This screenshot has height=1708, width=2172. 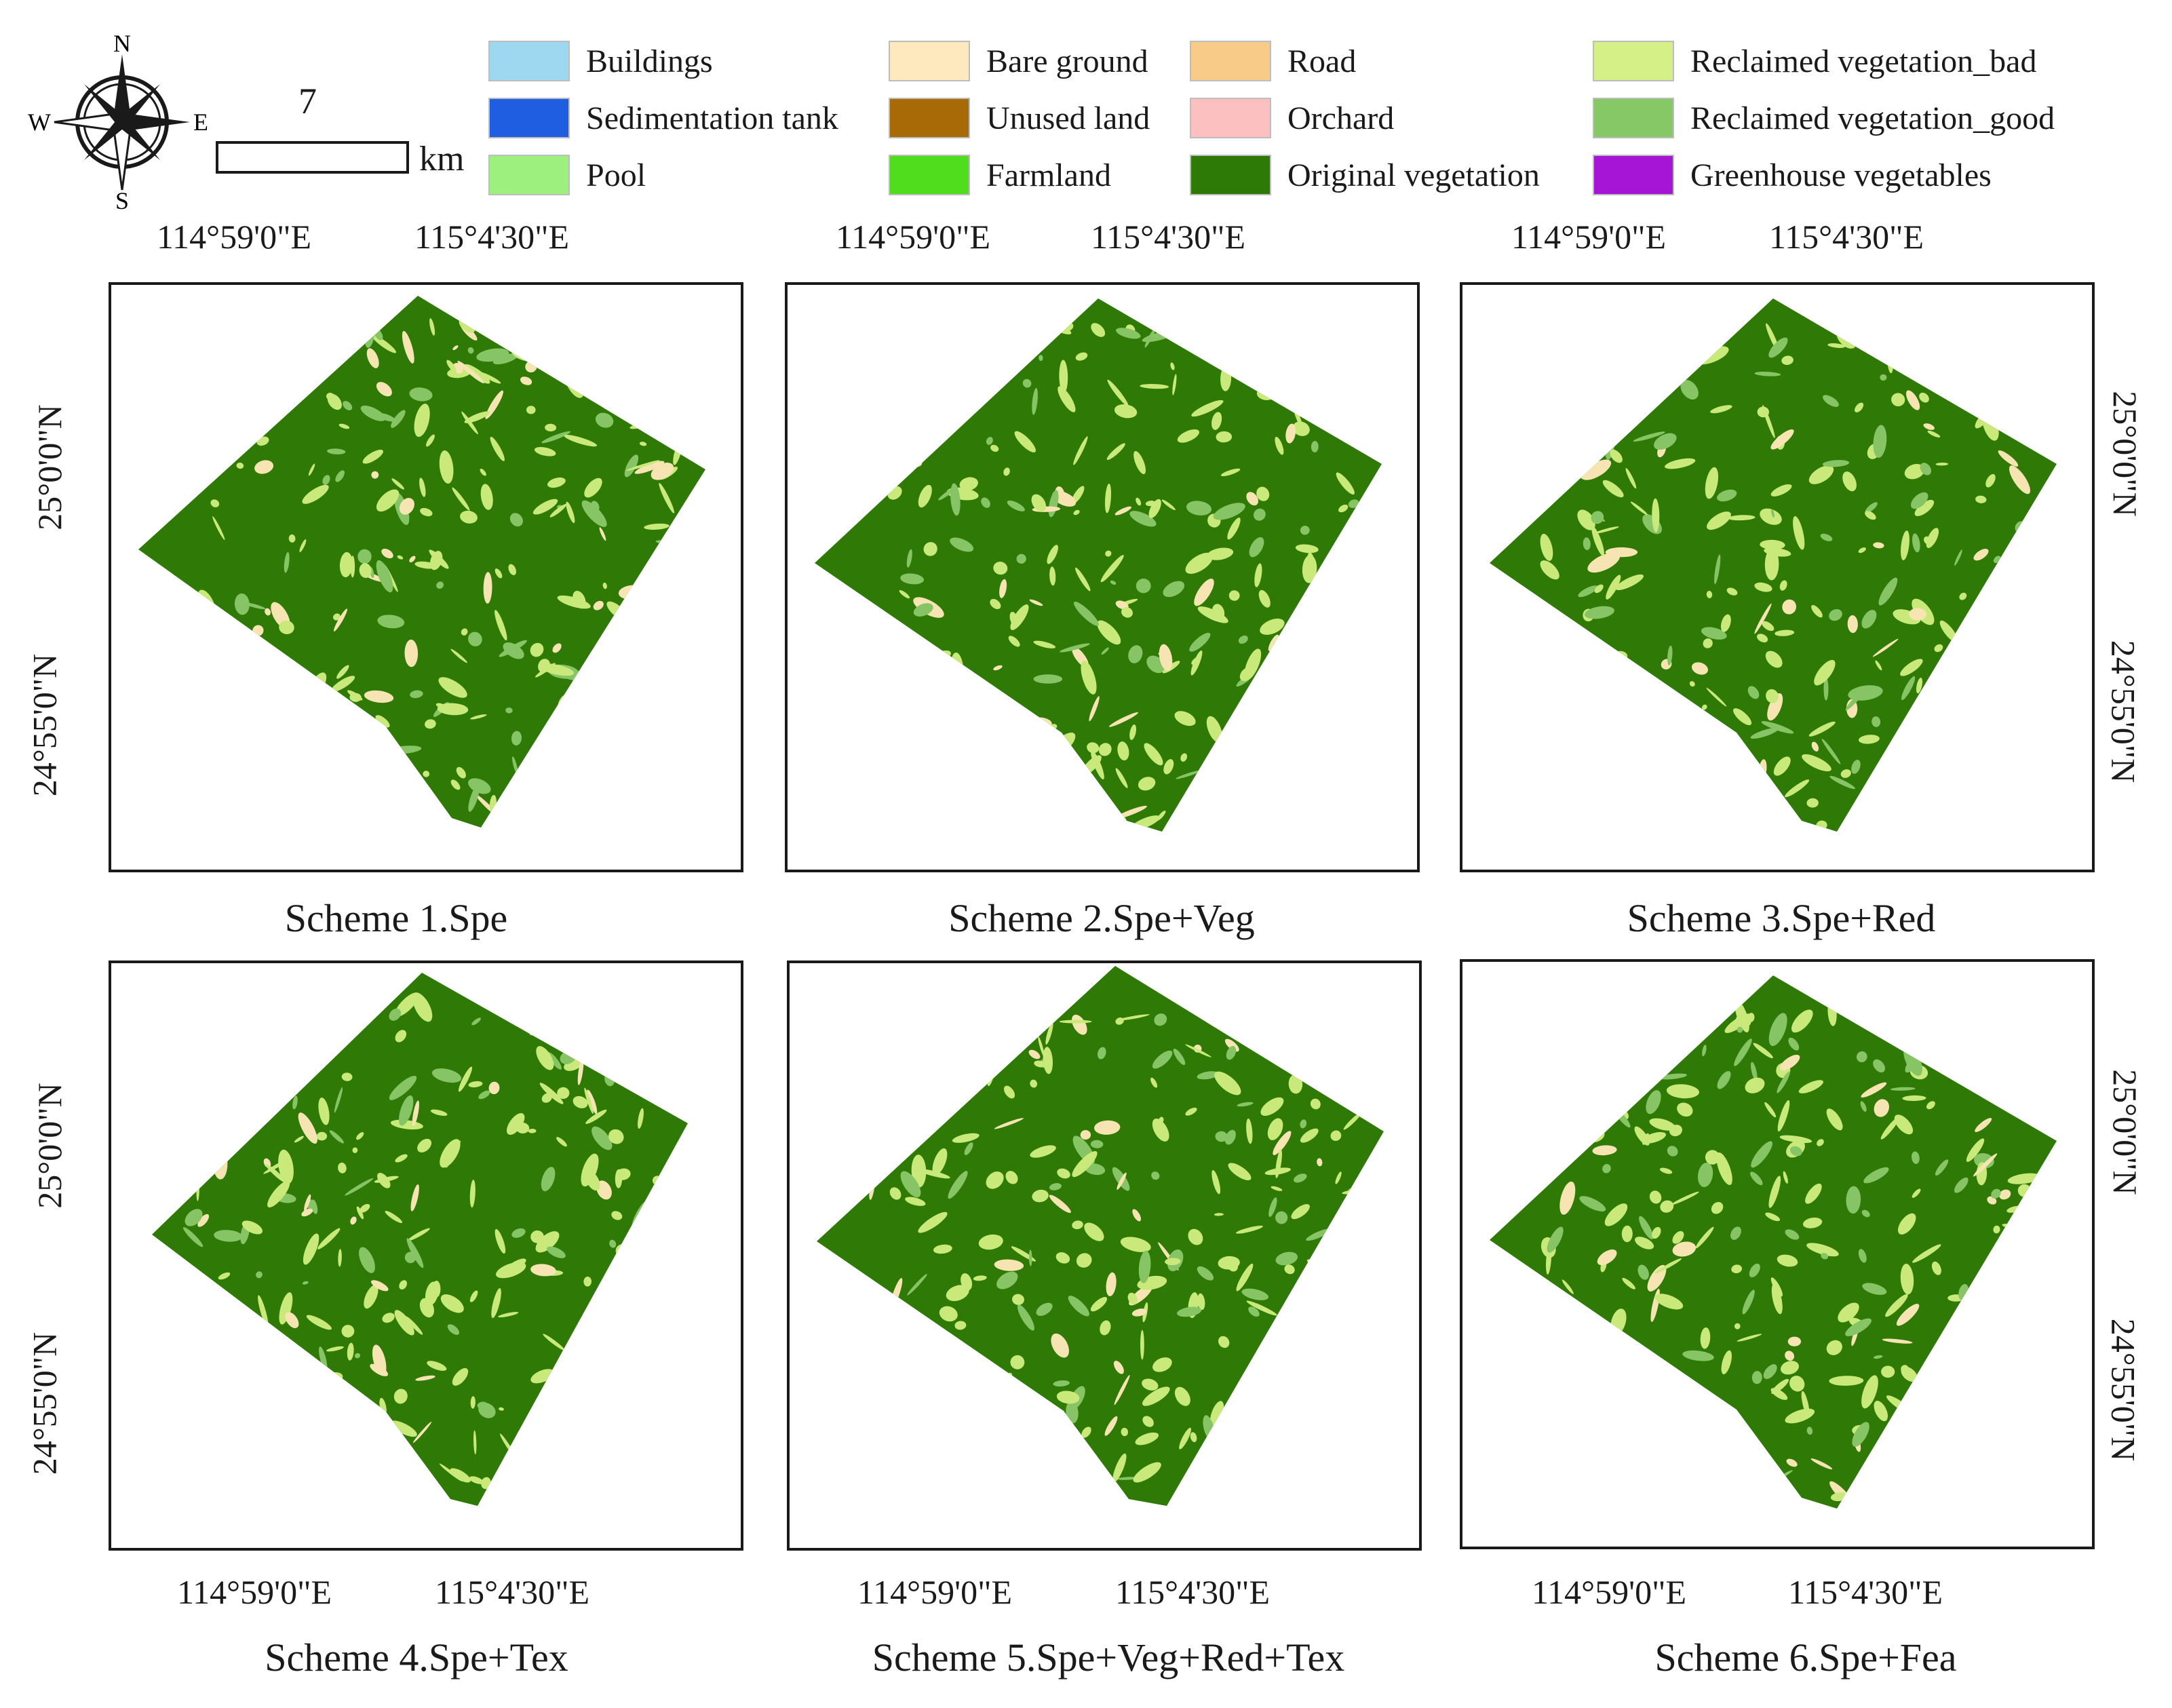 What do you see at coordinates (929, 118) in the screenshot?
I see `unused-land-swatch` at bounding box center [929, 118].